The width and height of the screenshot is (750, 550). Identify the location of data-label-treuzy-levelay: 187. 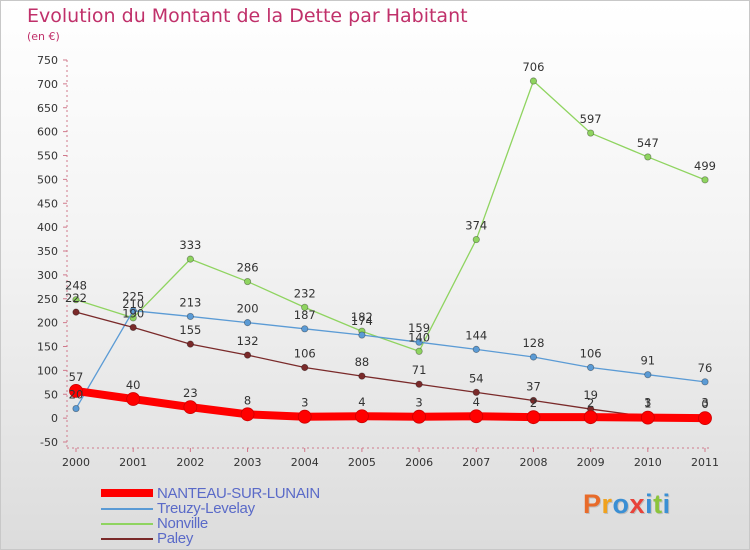
(305, 315).